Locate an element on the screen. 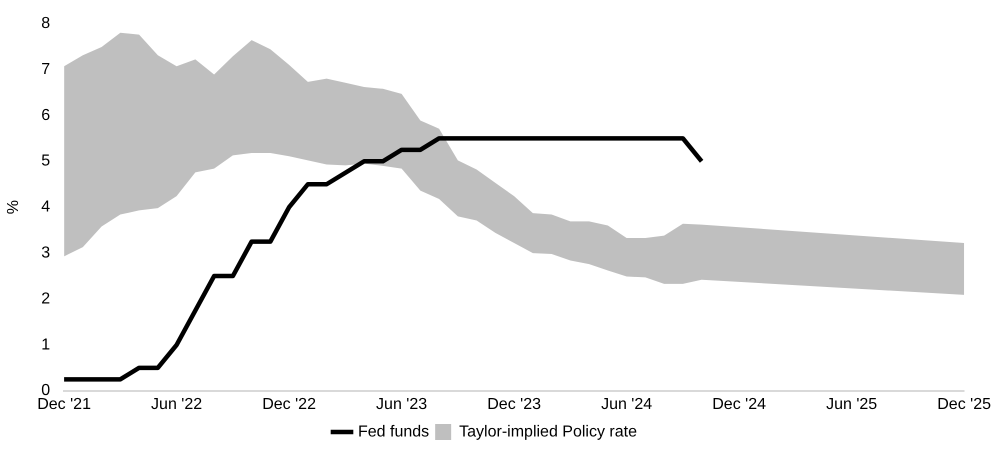 The image size is (995, 450). x-tick-label: Jun '24 is located at coordinates (626, 404).